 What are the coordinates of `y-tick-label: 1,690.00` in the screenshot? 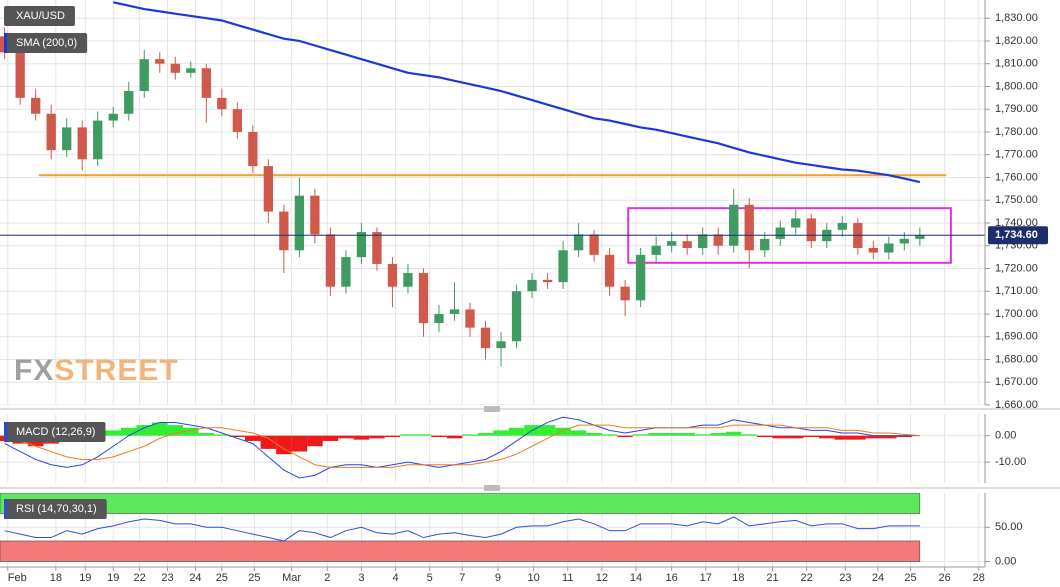 It's located at (1016, 337).